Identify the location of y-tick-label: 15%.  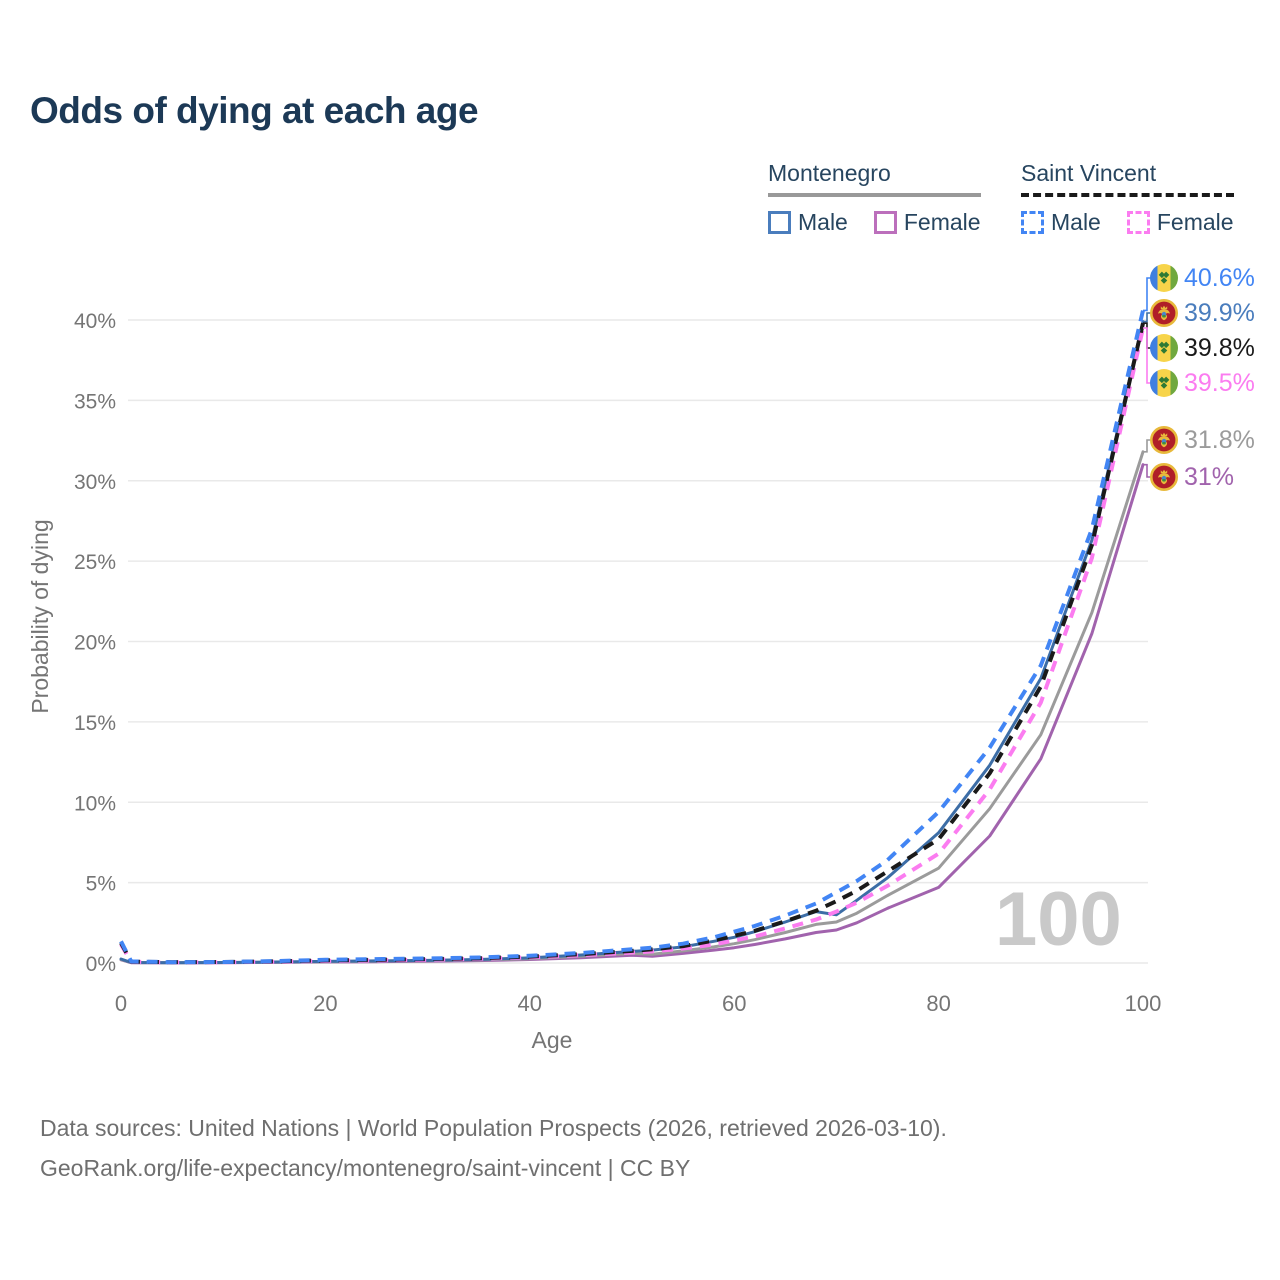
(95, 723).